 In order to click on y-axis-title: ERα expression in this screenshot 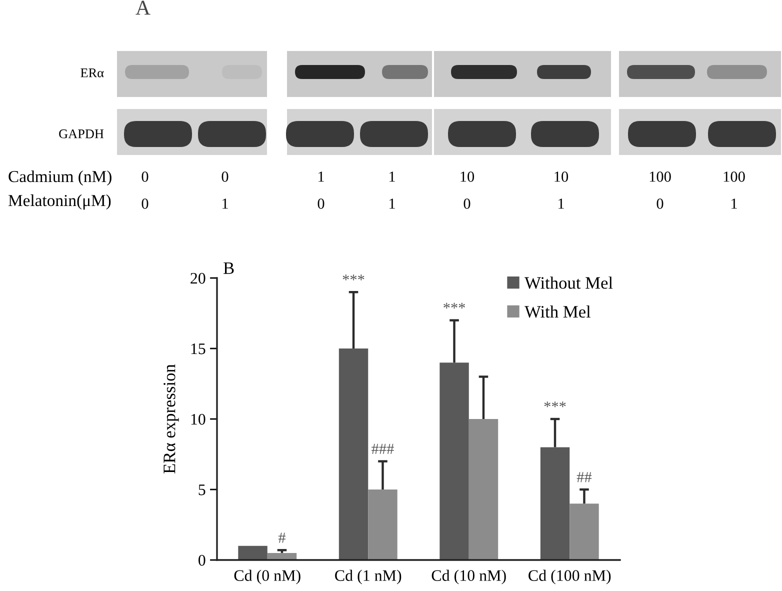, I will do `click(171, 419)`.